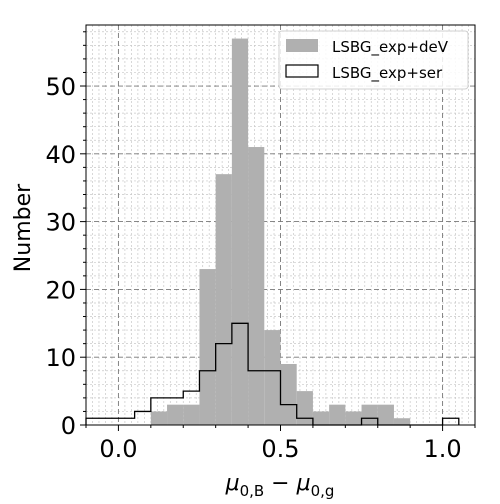  I want to click on legend-box, so click(373, 60).